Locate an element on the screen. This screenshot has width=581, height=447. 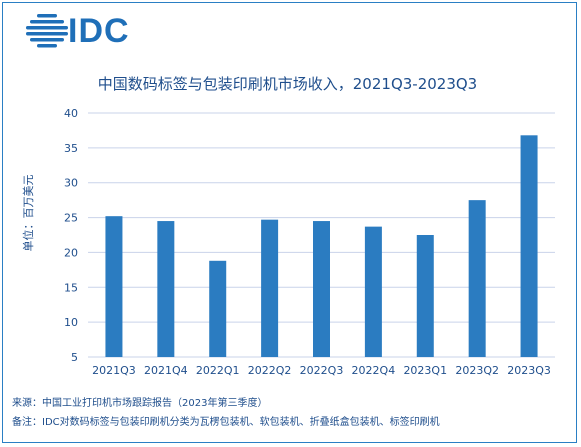
y-tick-label: 10 is located at coordinates (71, 322).